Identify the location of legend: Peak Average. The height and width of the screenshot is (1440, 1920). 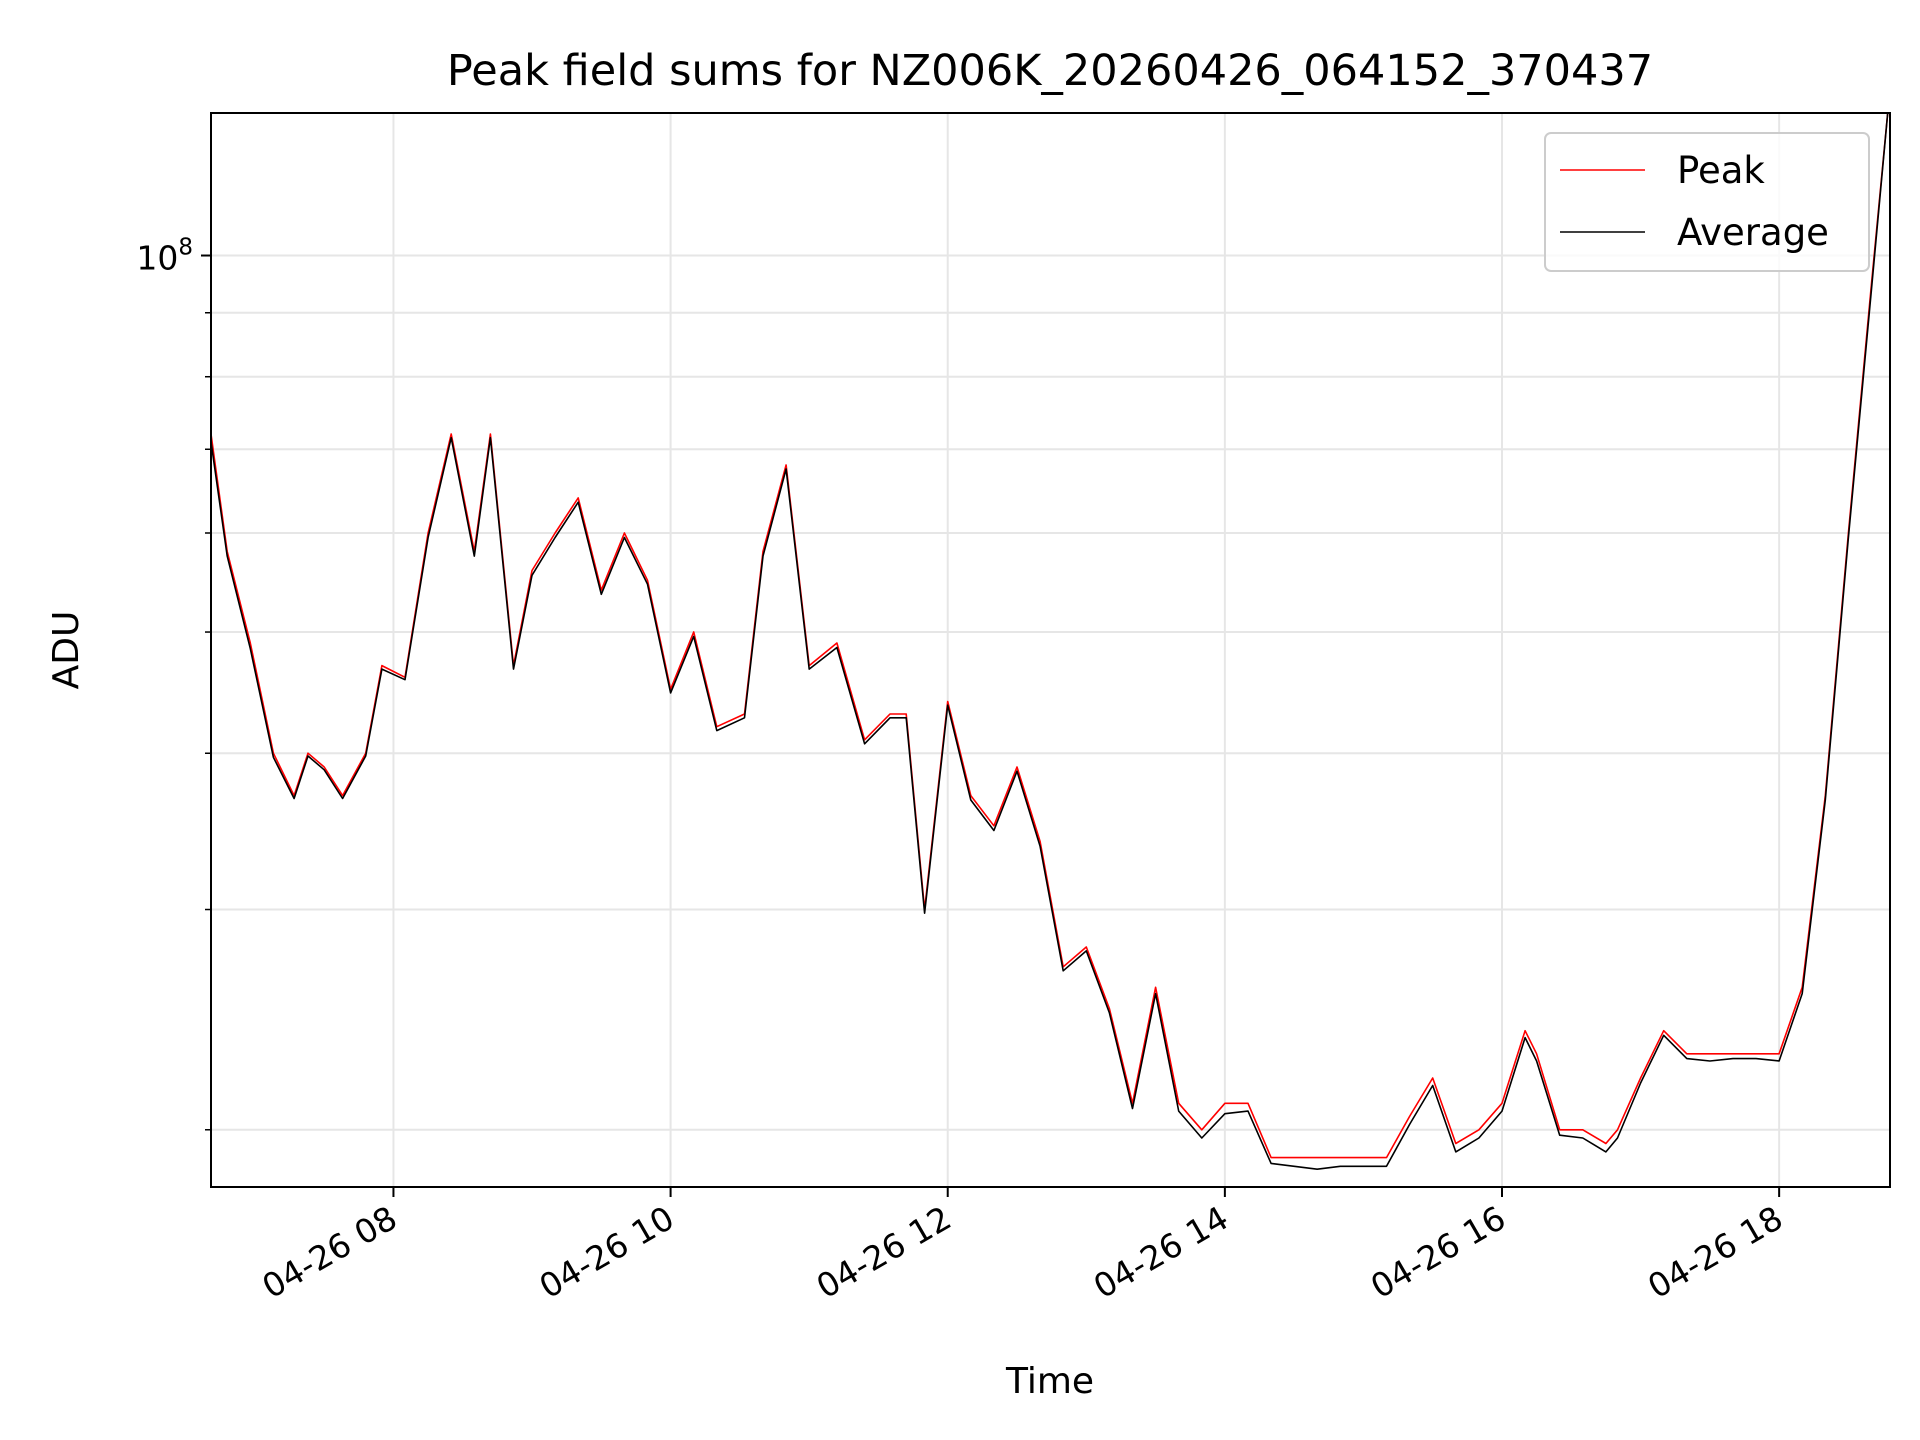
(1707, 202).